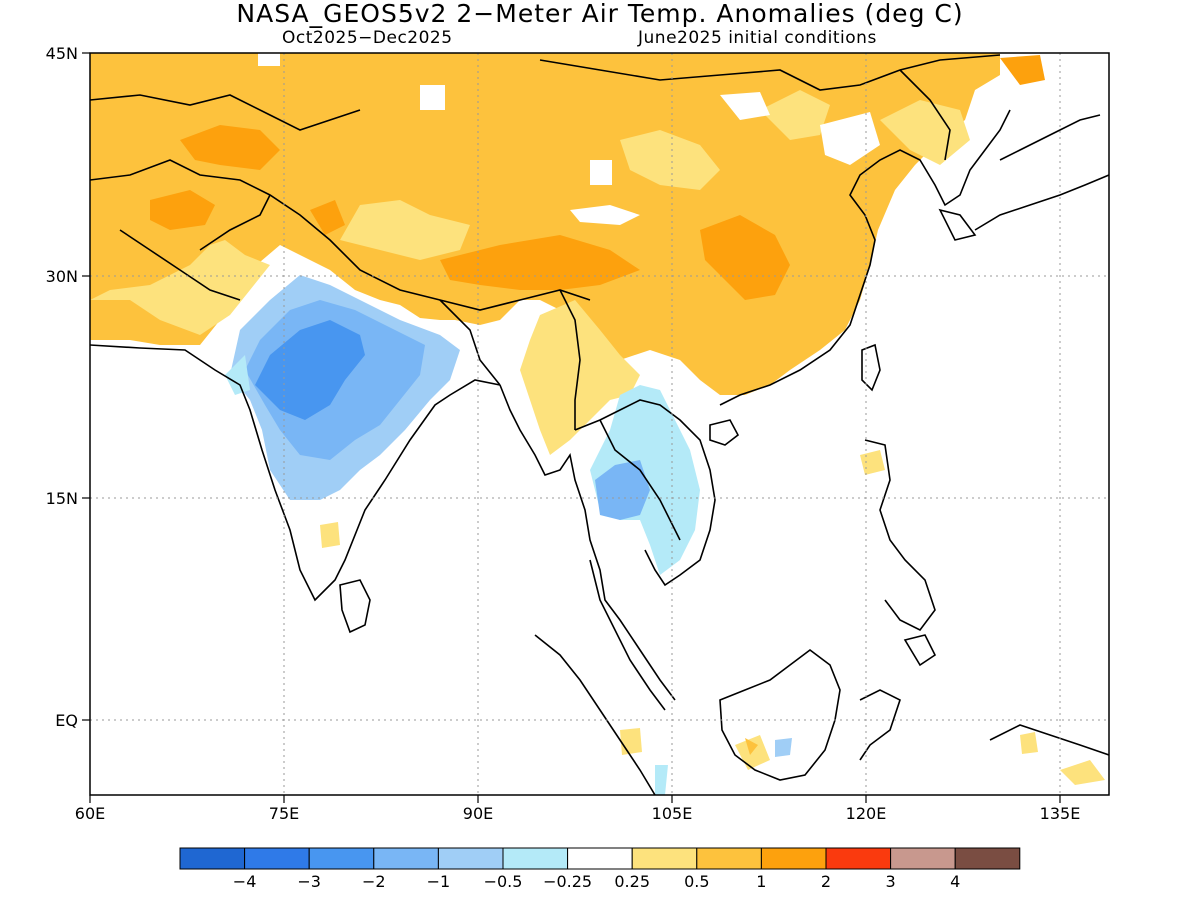 The image size is (1200, 900). Describe the element at coordinates (596, 881) in the screenshot. I see `colorbar-labels: −4 −3 −2 −1 −0.5 −0.25 0.25 0.5 1 2 3 4` at that location.